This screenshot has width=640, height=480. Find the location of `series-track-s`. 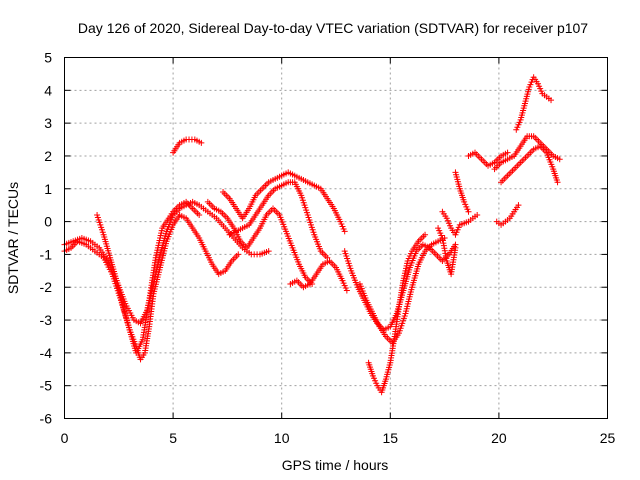

series-track-s is located at coordinates (460, 223).